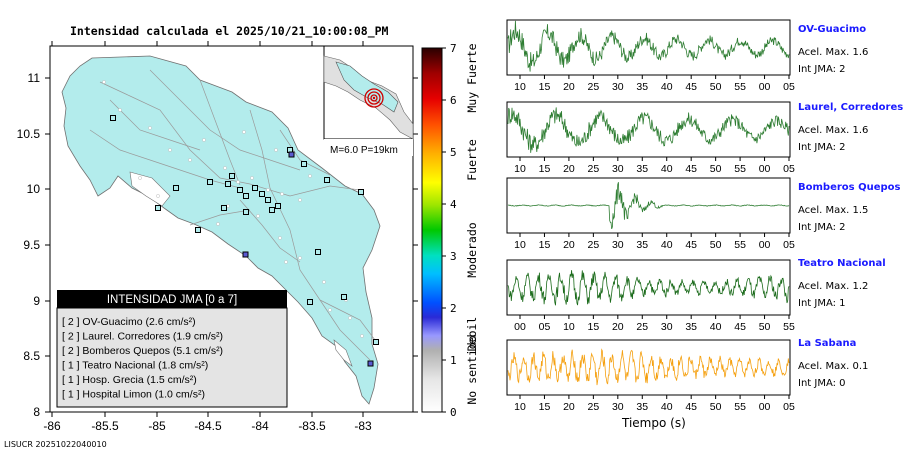  I want to click on lon-tick-label: -84.5, so click(208, 426).